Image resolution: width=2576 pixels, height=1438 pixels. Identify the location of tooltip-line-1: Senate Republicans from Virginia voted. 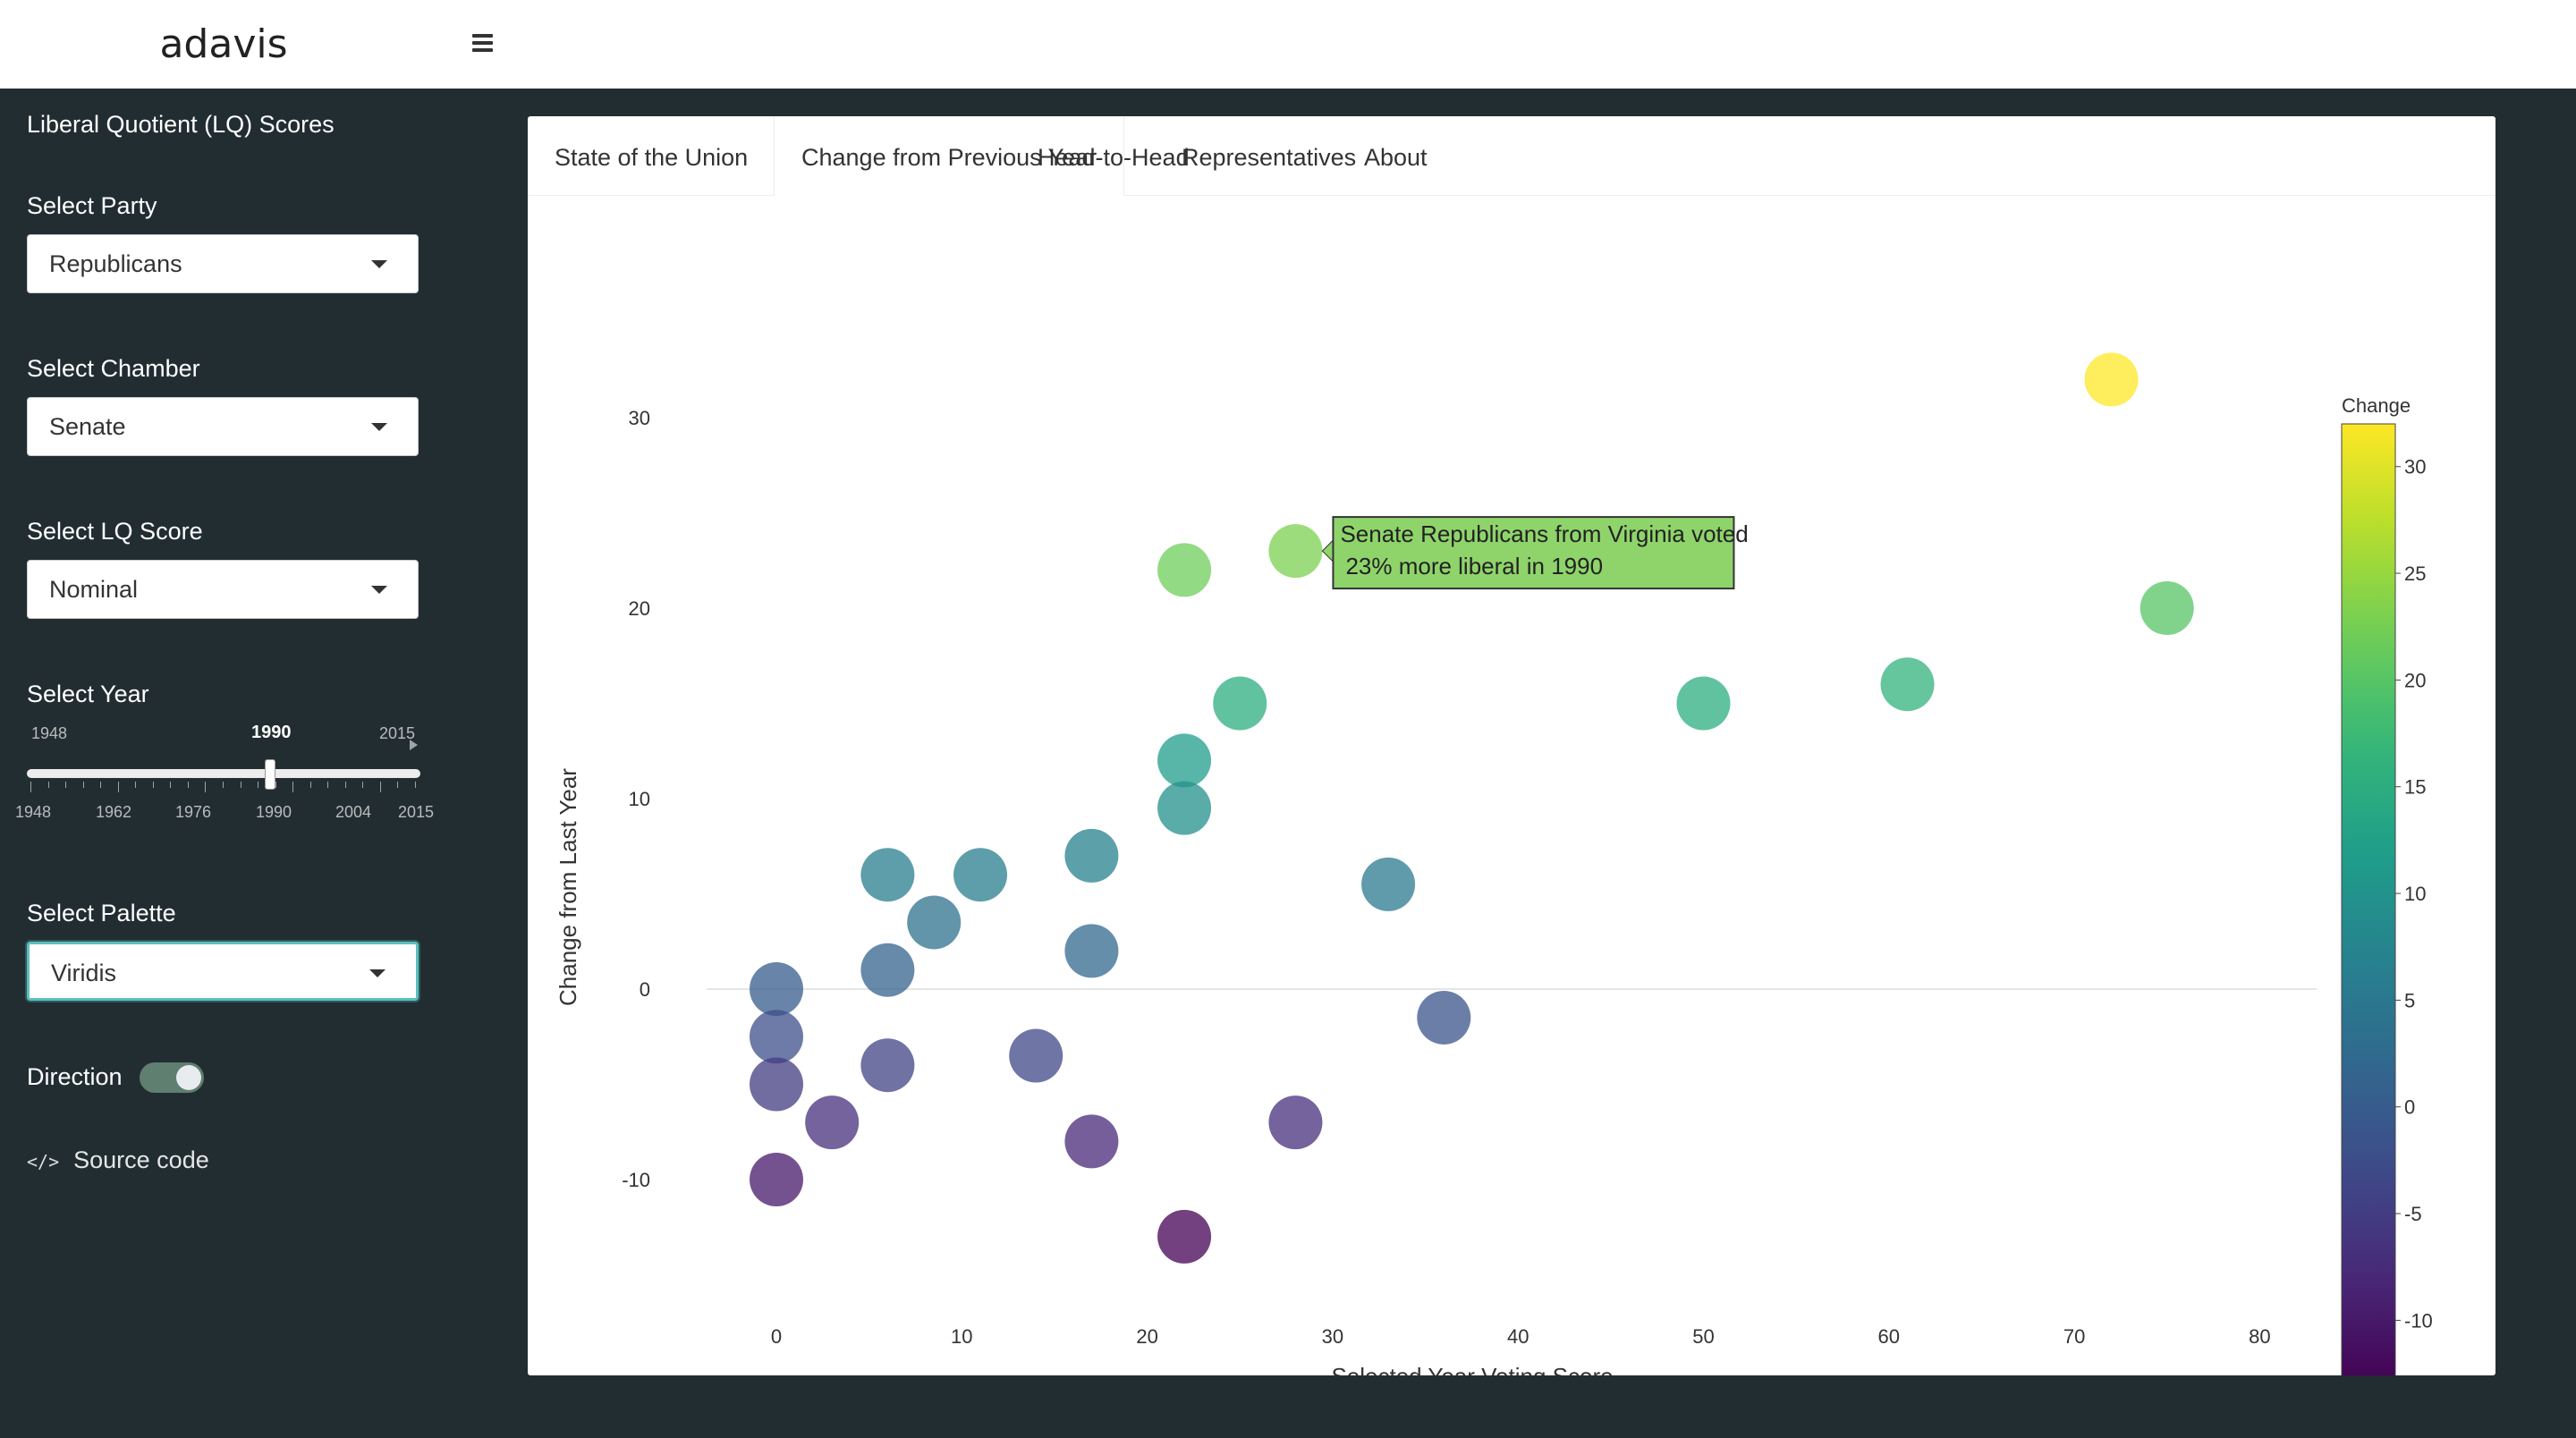
(1544, 533).